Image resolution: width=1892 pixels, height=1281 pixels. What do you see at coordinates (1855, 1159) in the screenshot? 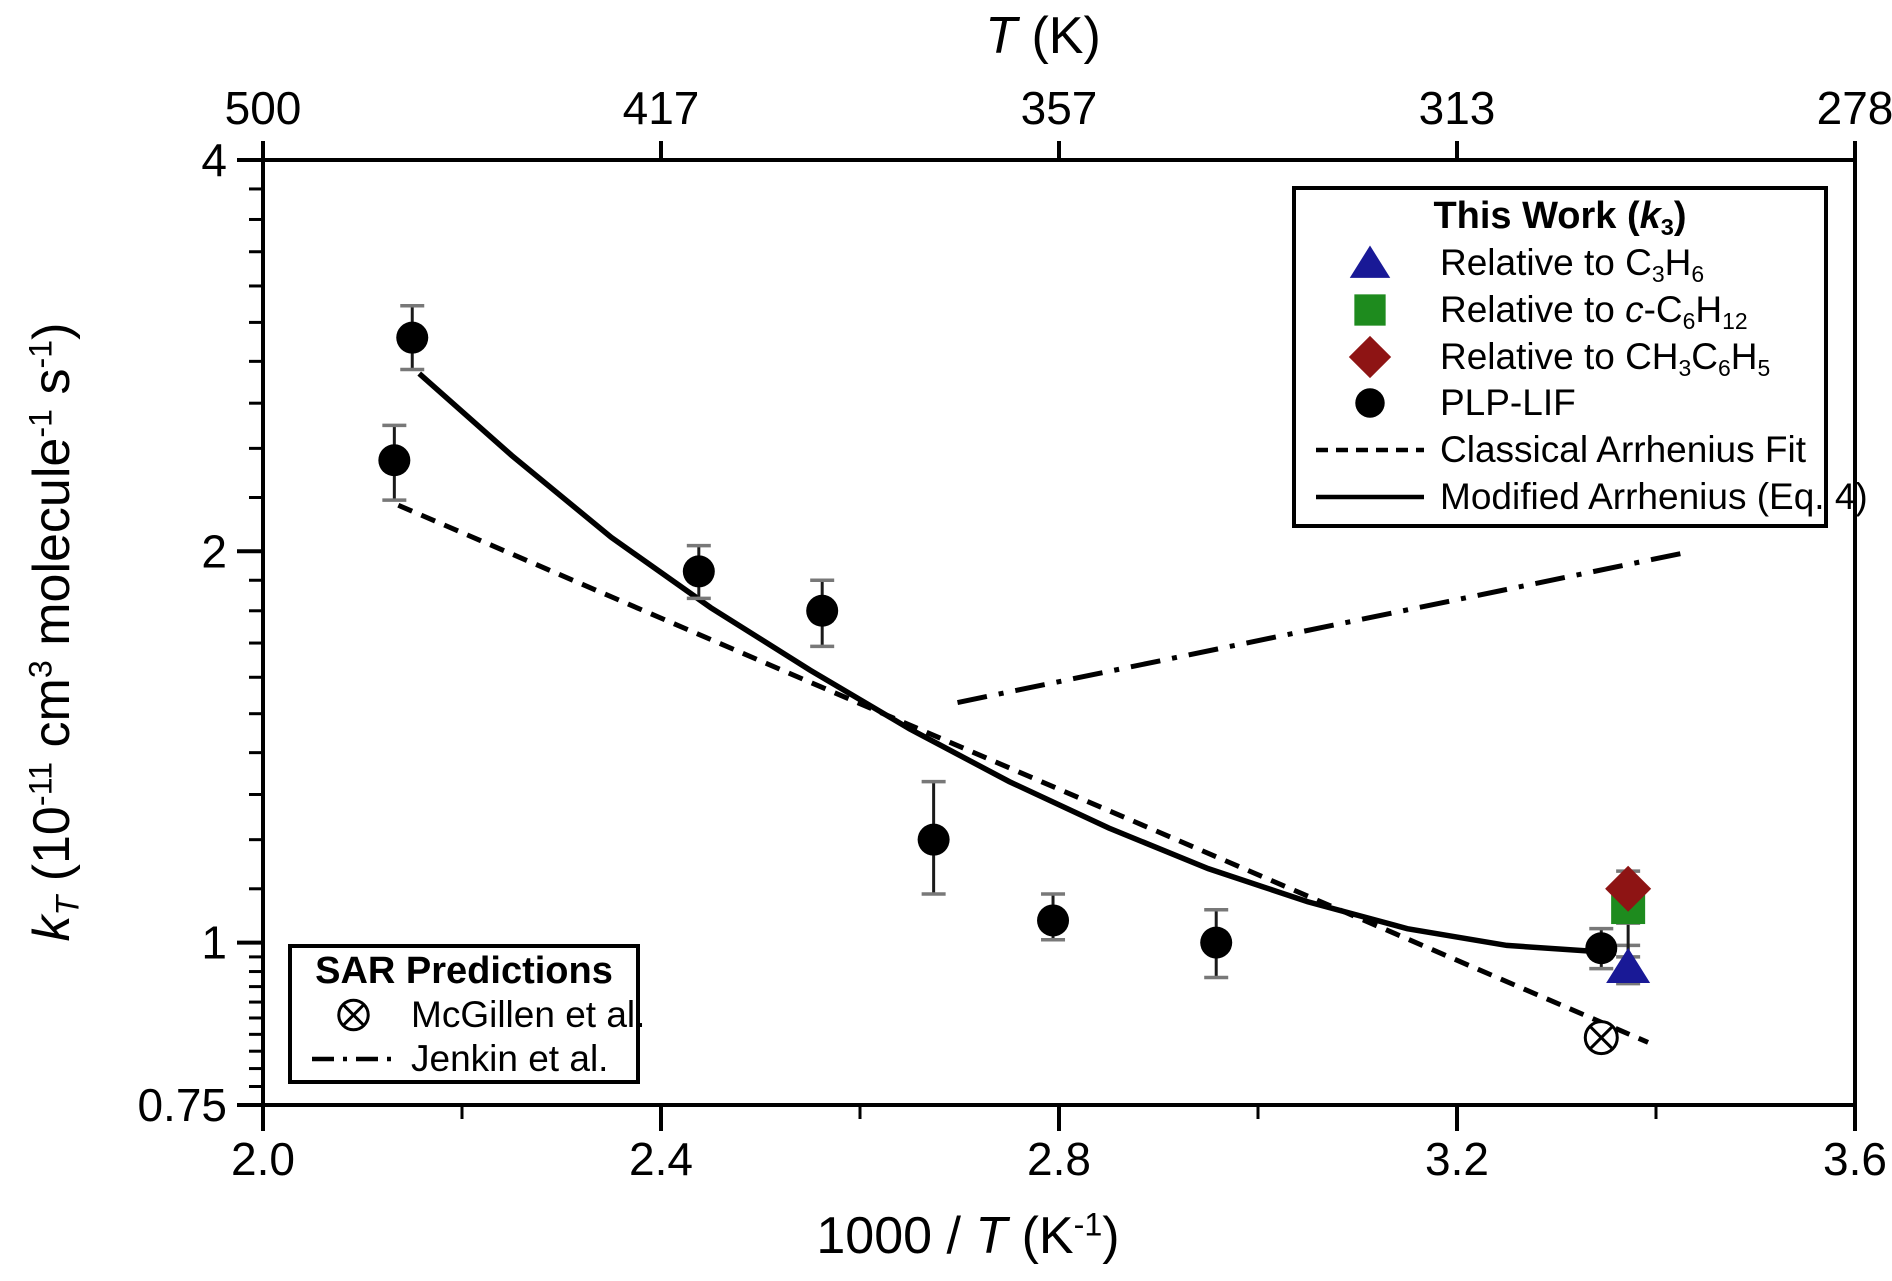
I see `x-tick-label: 3.6` at bounding box center [1855, 1159].